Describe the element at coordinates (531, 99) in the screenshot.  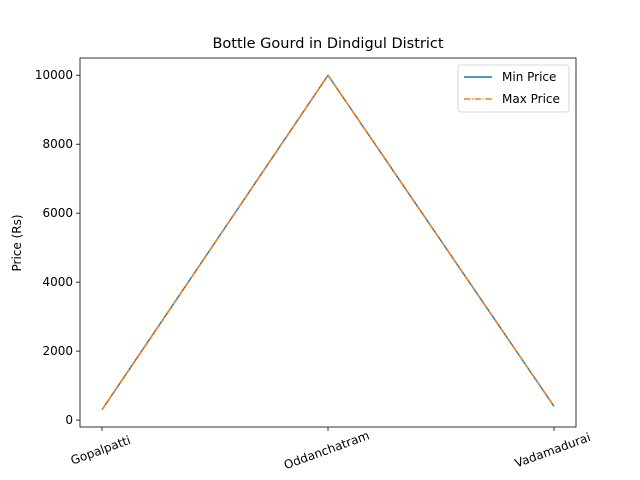
I see `legend-entry: Max Price` at that location.